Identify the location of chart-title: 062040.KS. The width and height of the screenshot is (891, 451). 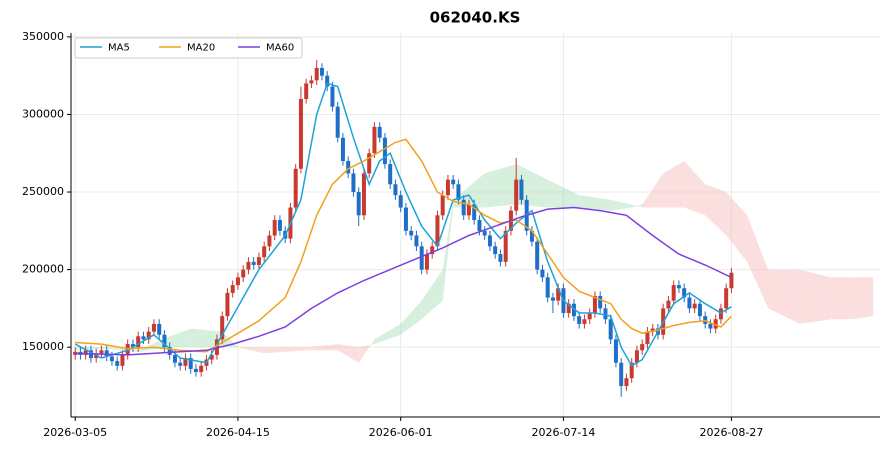
(475, 18).